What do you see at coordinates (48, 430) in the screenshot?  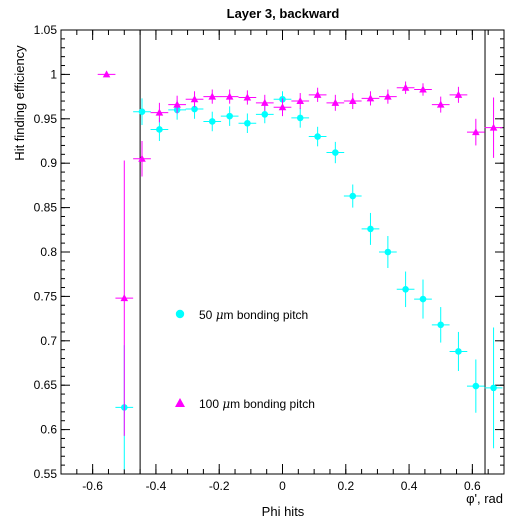 I see `y-tick-label: 0.6` at bounding box center [48, 430].